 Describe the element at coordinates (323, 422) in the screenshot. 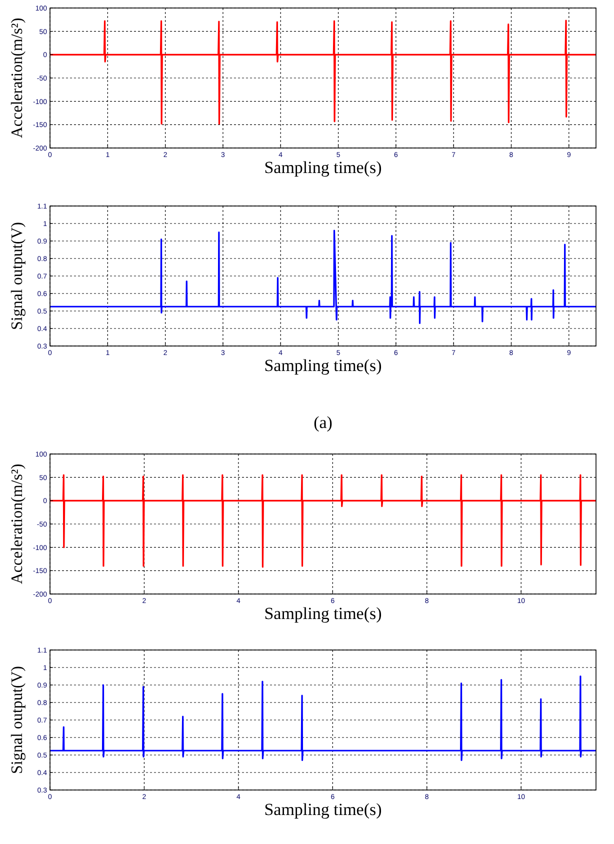

I see `text: (a)` at that location.